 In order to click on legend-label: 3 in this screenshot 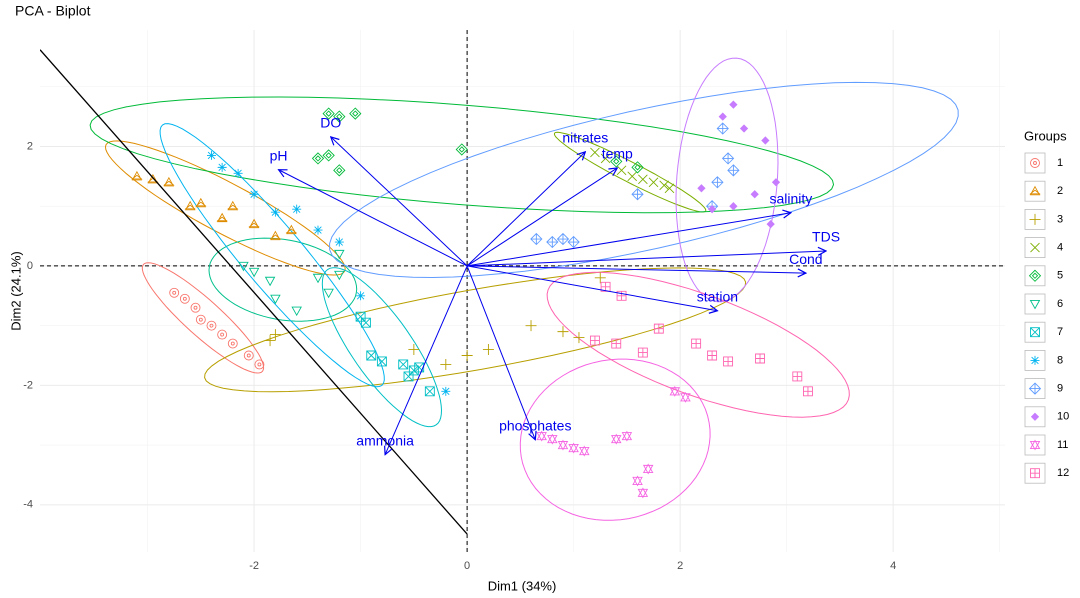, I will do `click(1060, 219)`.